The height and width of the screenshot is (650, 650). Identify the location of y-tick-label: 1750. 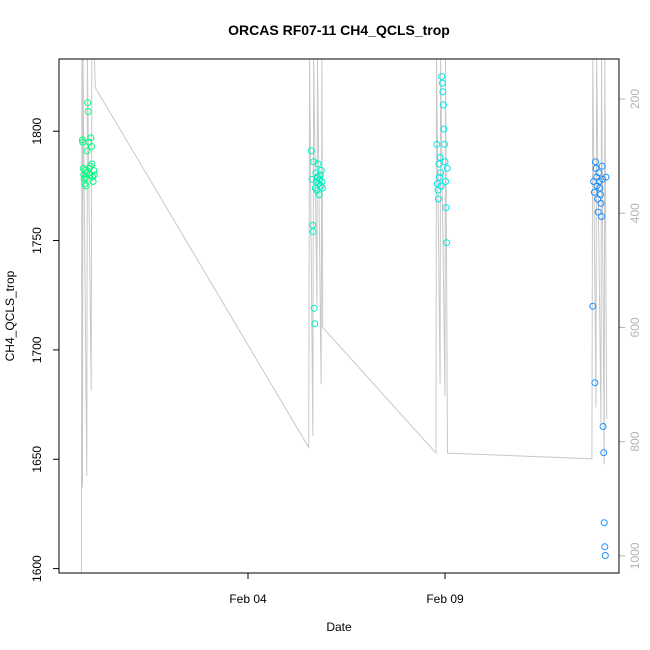
(37, 240).